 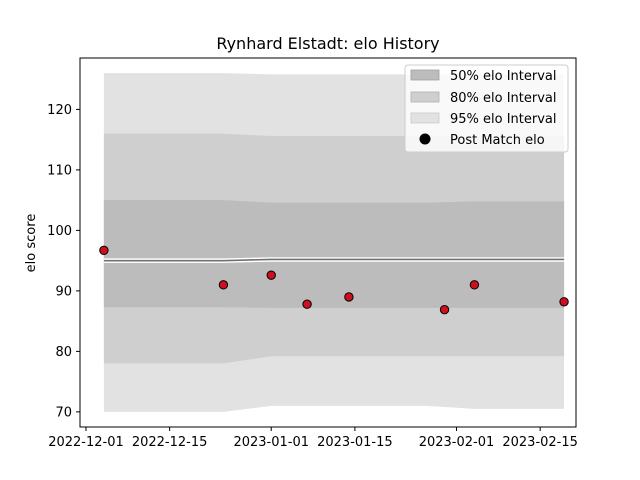 What do you see at coordinates (271, 442) in the screenshot?
I see `x-tick-label: 2023-01-01` at bounding box center [271, 442].